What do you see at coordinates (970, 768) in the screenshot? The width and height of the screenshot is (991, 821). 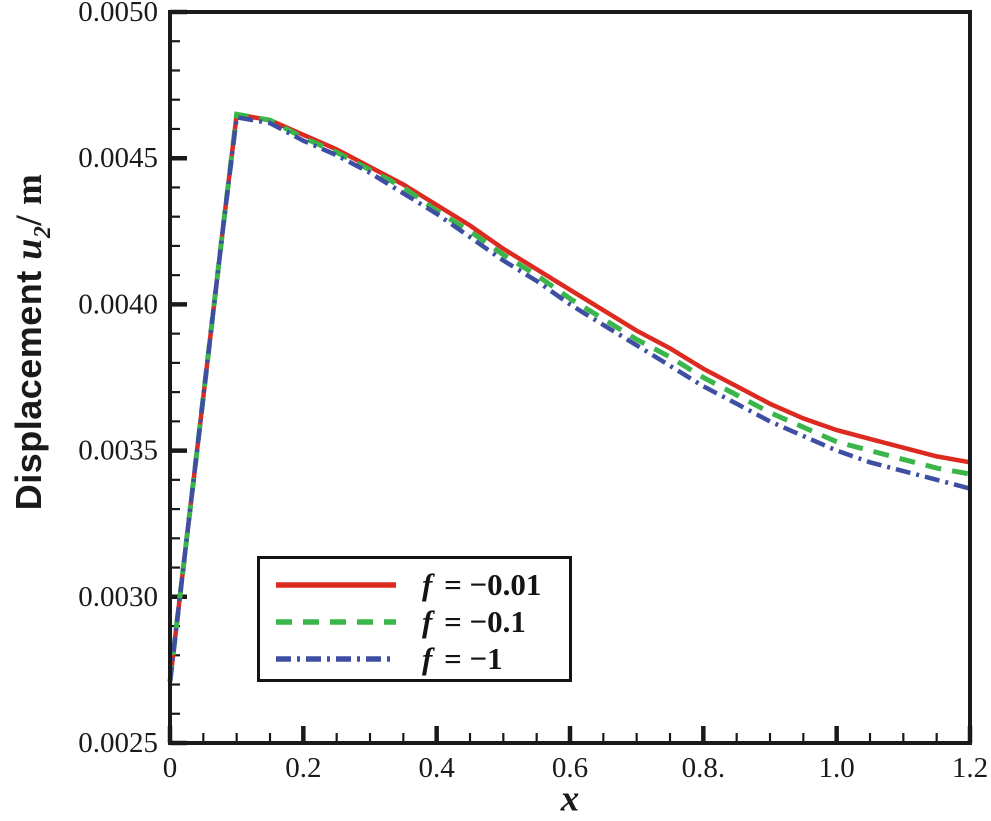 I see `x-tick-label: 1.2` at bounding box center [970, 768].